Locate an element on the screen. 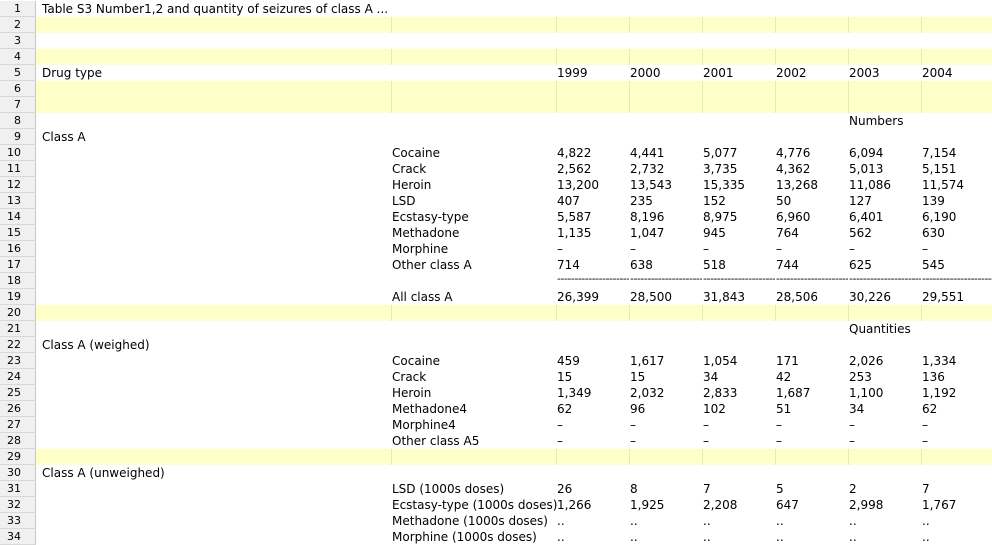 This screenshot has height=545, width=992. numbers-row-value-cell-2004: 7,154 is located at coordinates (939, 153).